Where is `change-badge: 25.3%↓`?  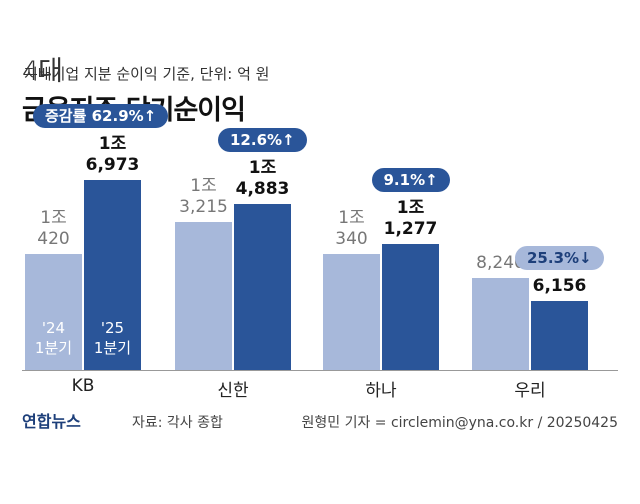
change-badge: 25.3%↓ is located at coordinates (559, 258).